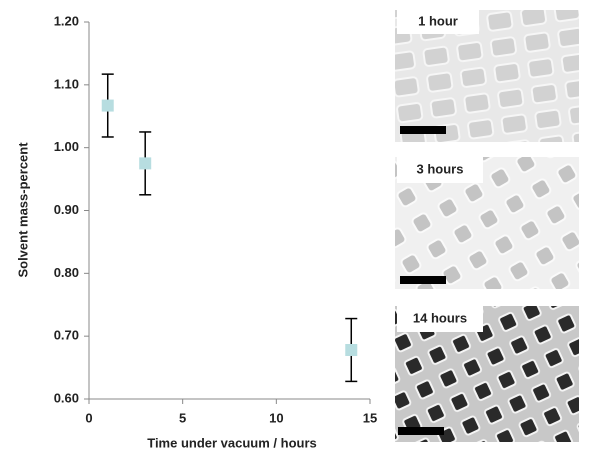  What do you see at coordinates (66, 146) in the screenshot?
I see `y-tick-label: 1.00` at bounding box center [66, 146].